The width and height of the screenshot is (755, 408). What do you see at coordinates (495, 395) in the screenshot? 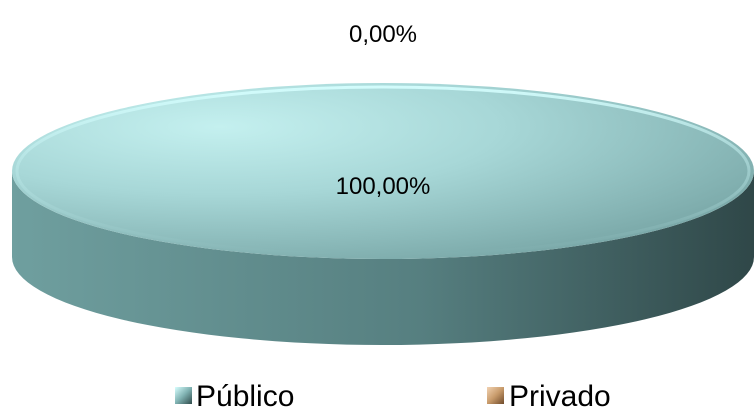
I see `legend-swatch-privado` at bounding box center [495, 395].